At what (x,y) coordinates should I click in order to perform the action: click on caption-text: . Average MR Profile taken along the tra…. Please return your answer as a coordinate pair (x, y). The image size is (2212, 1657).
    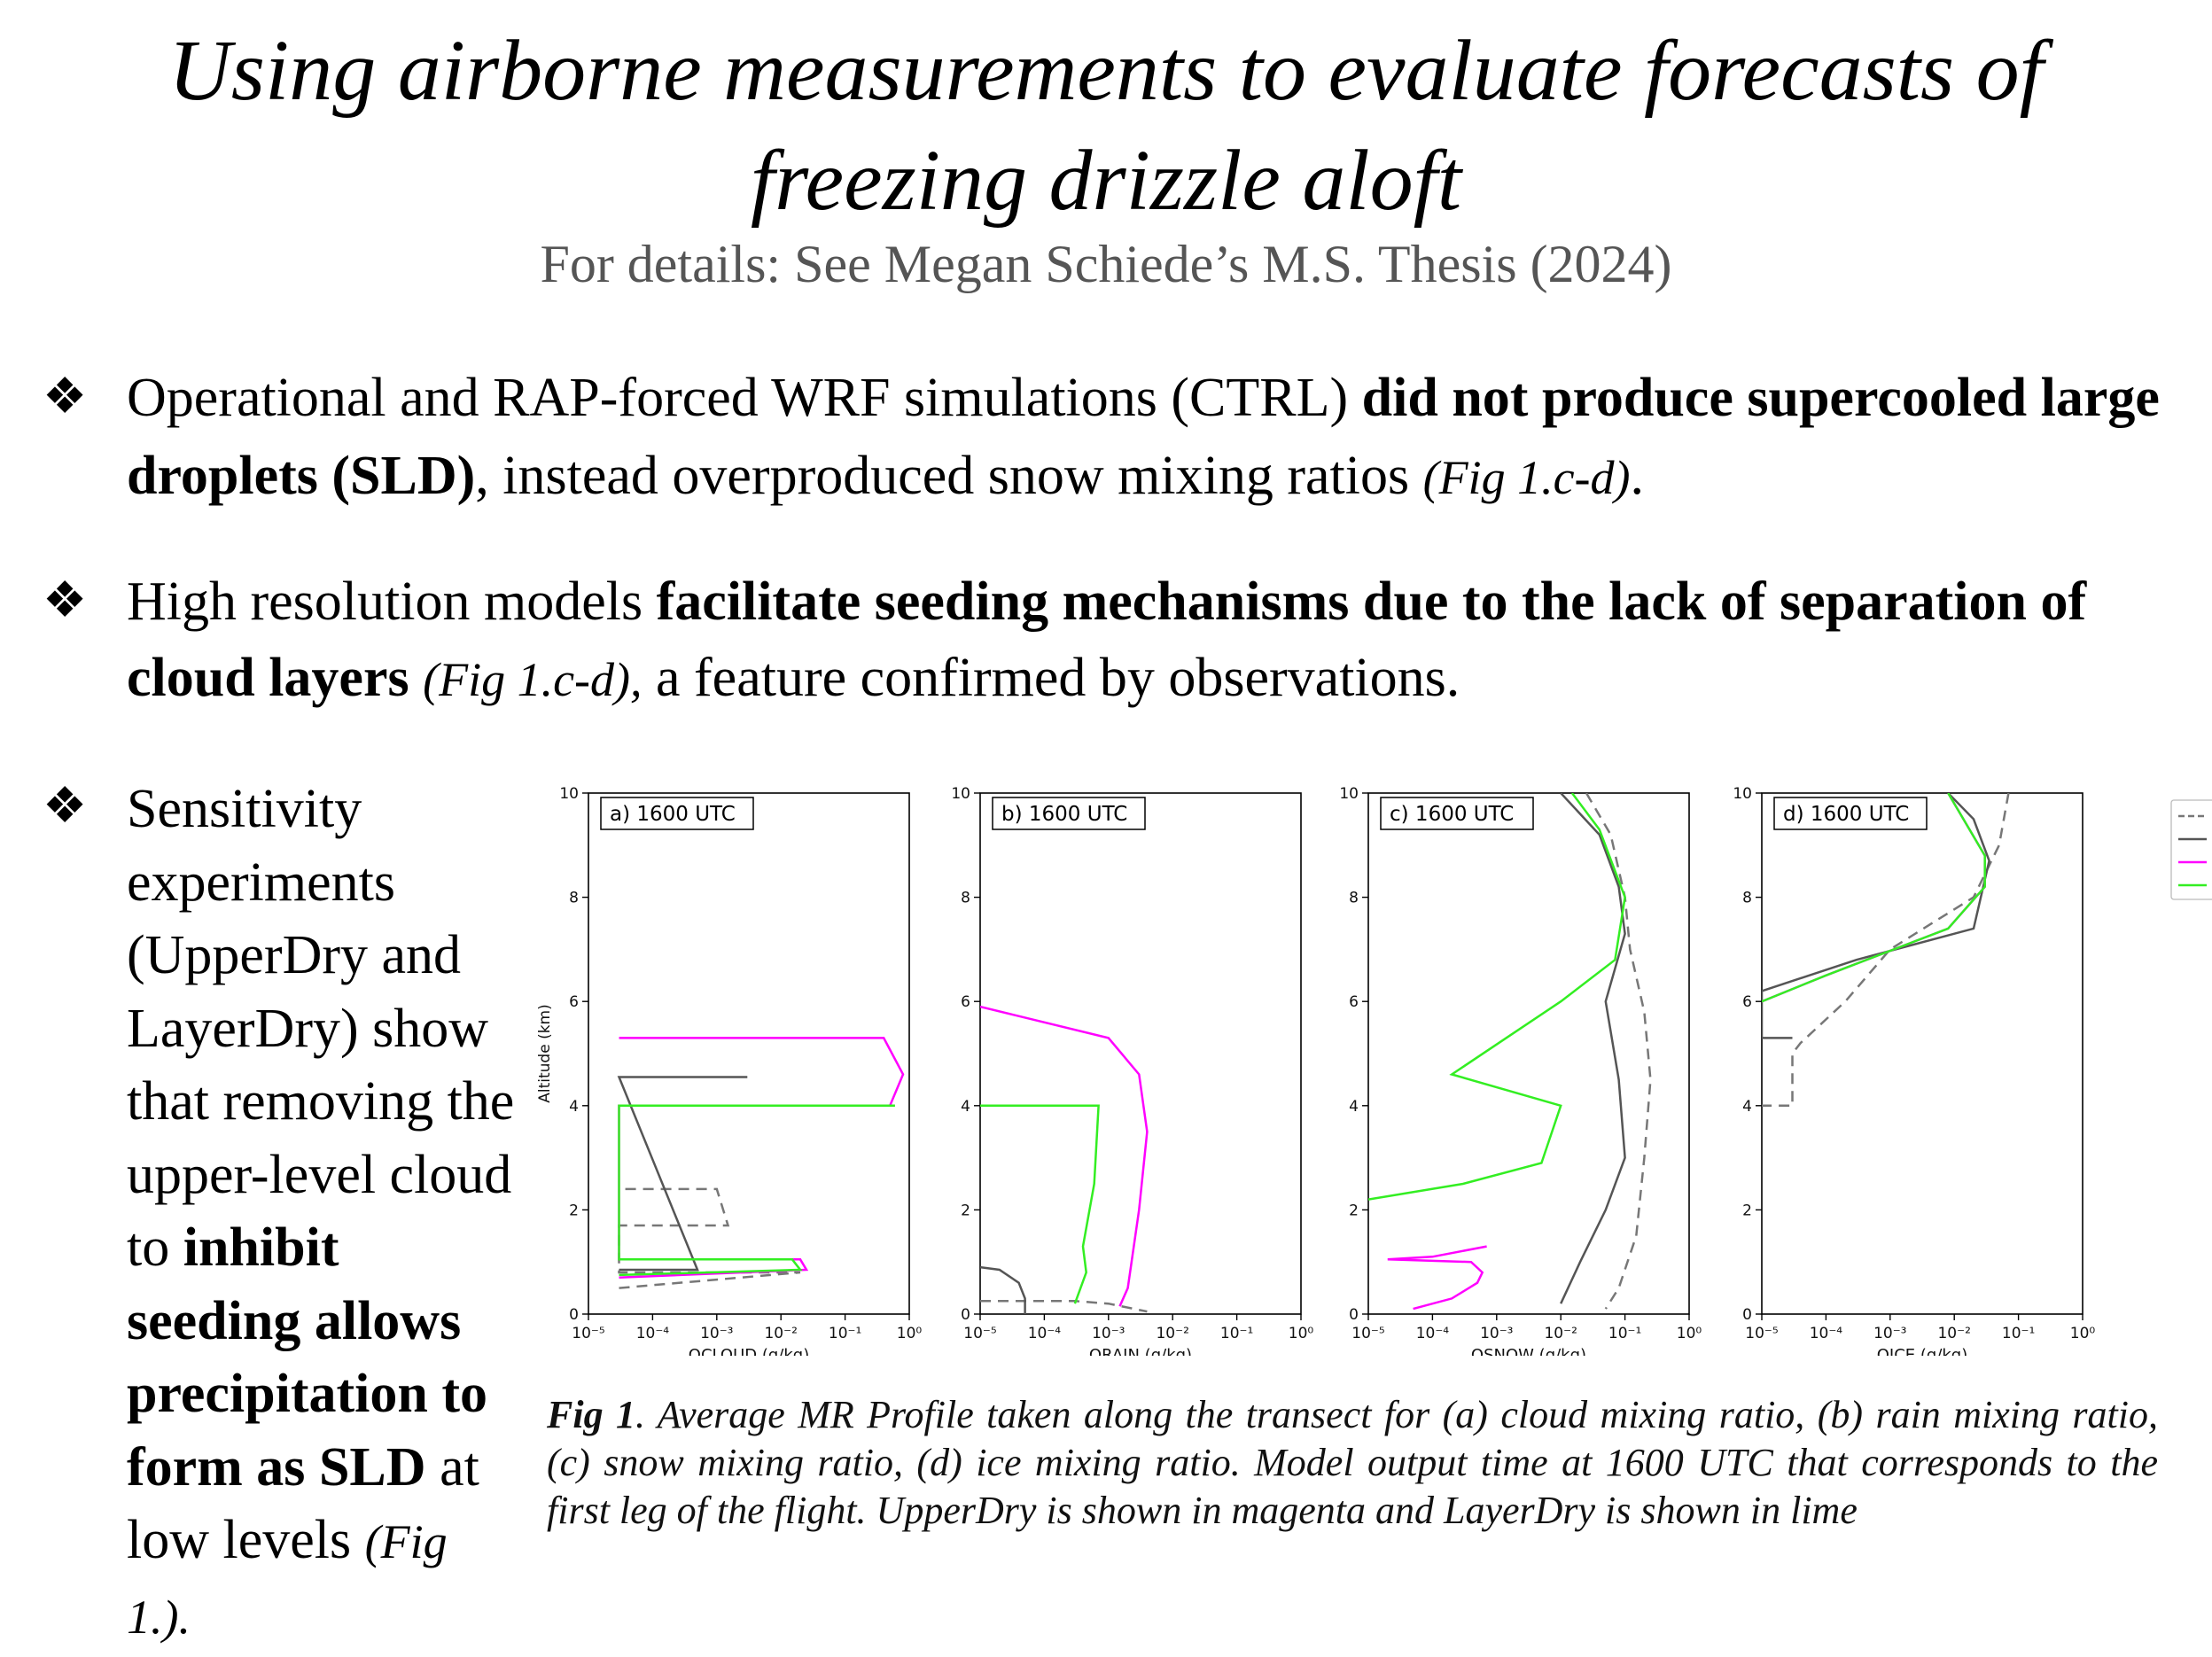
    Looking at the image, I should click on (1352, 1462).